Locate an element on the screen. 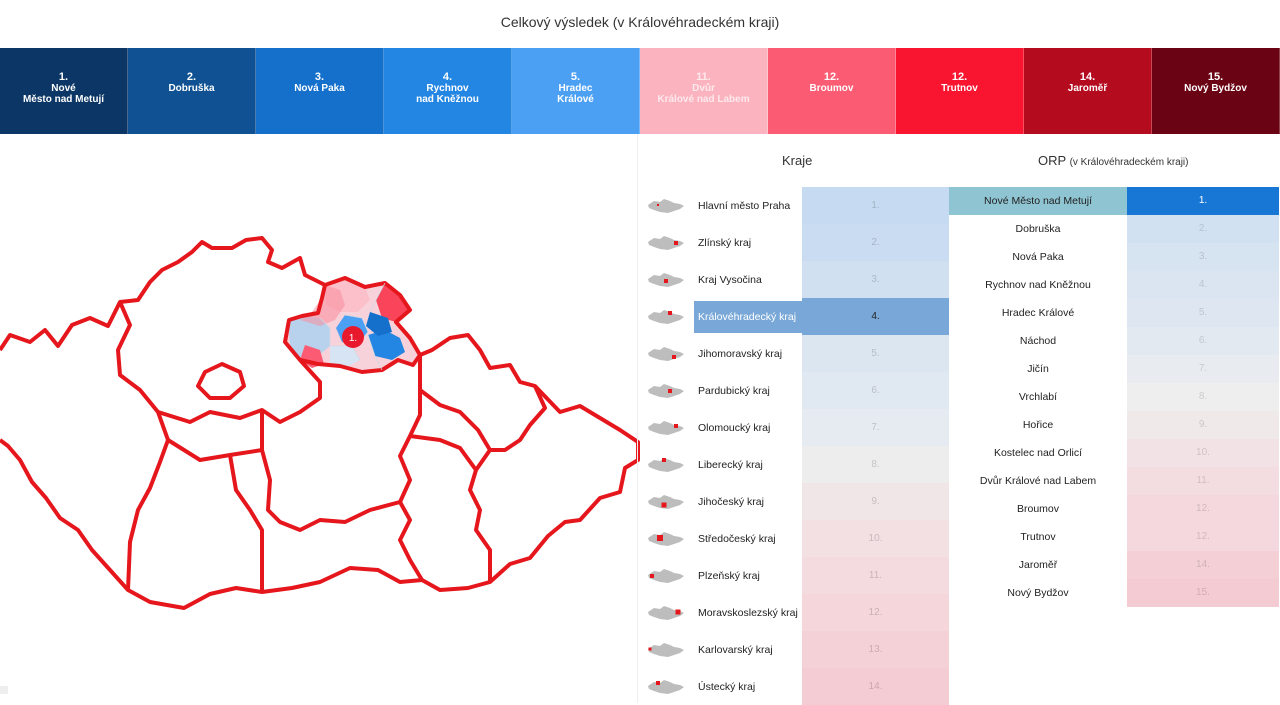 This screenshot has width=1280, height=705. kraj-rank: 5. is located at coordinates (875, 353).